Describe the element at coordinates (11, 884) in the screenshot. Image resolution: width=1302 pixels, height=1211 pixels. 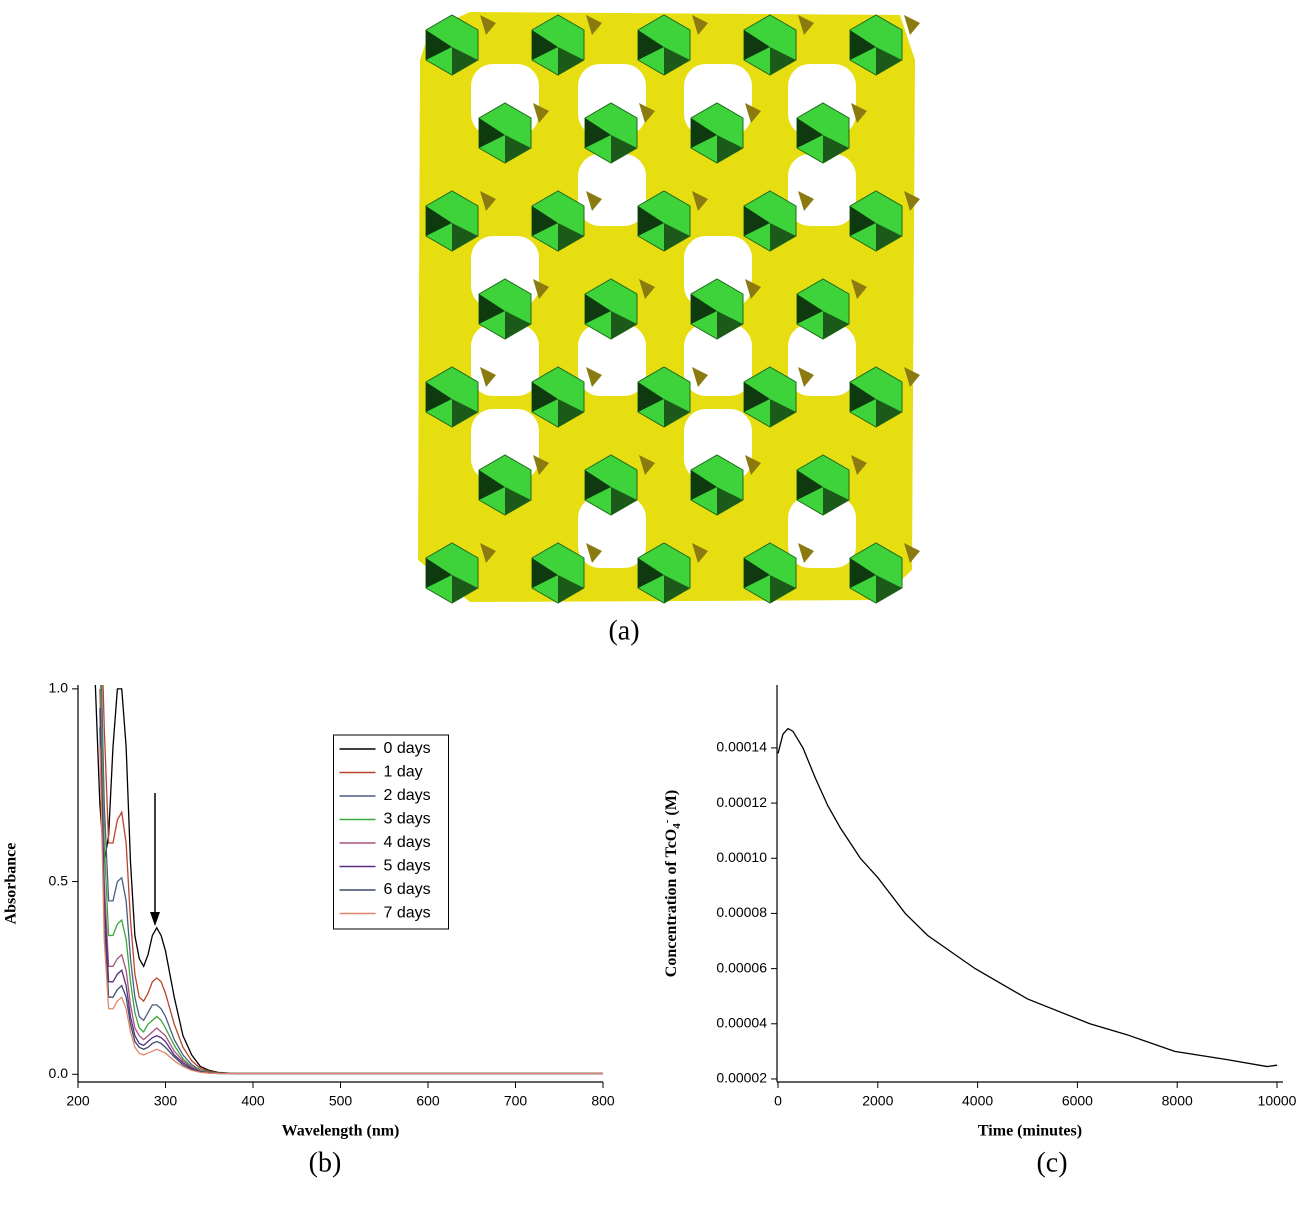
I see `y-axis-title: Absorbance` at that location.